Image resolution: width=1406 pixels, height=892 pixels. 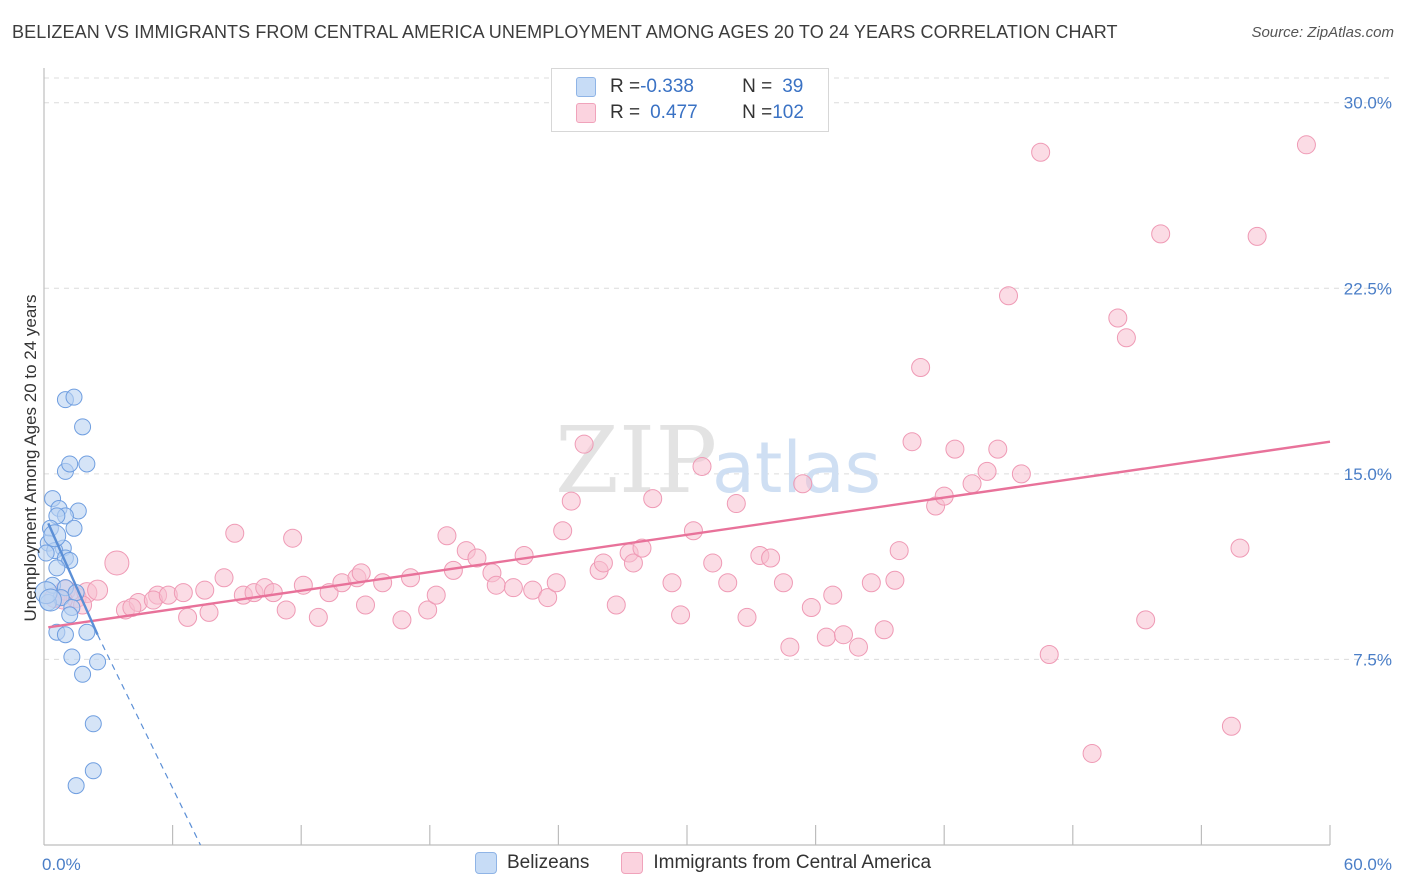 I want to click on legend-n-label: N =, so click(x=757, y=112).